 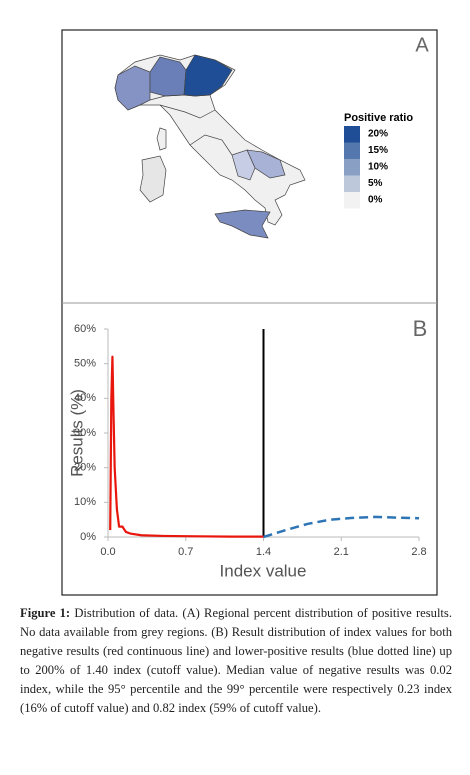 I want to click on y-tick-label: 50%, so click(x=85, y=364).